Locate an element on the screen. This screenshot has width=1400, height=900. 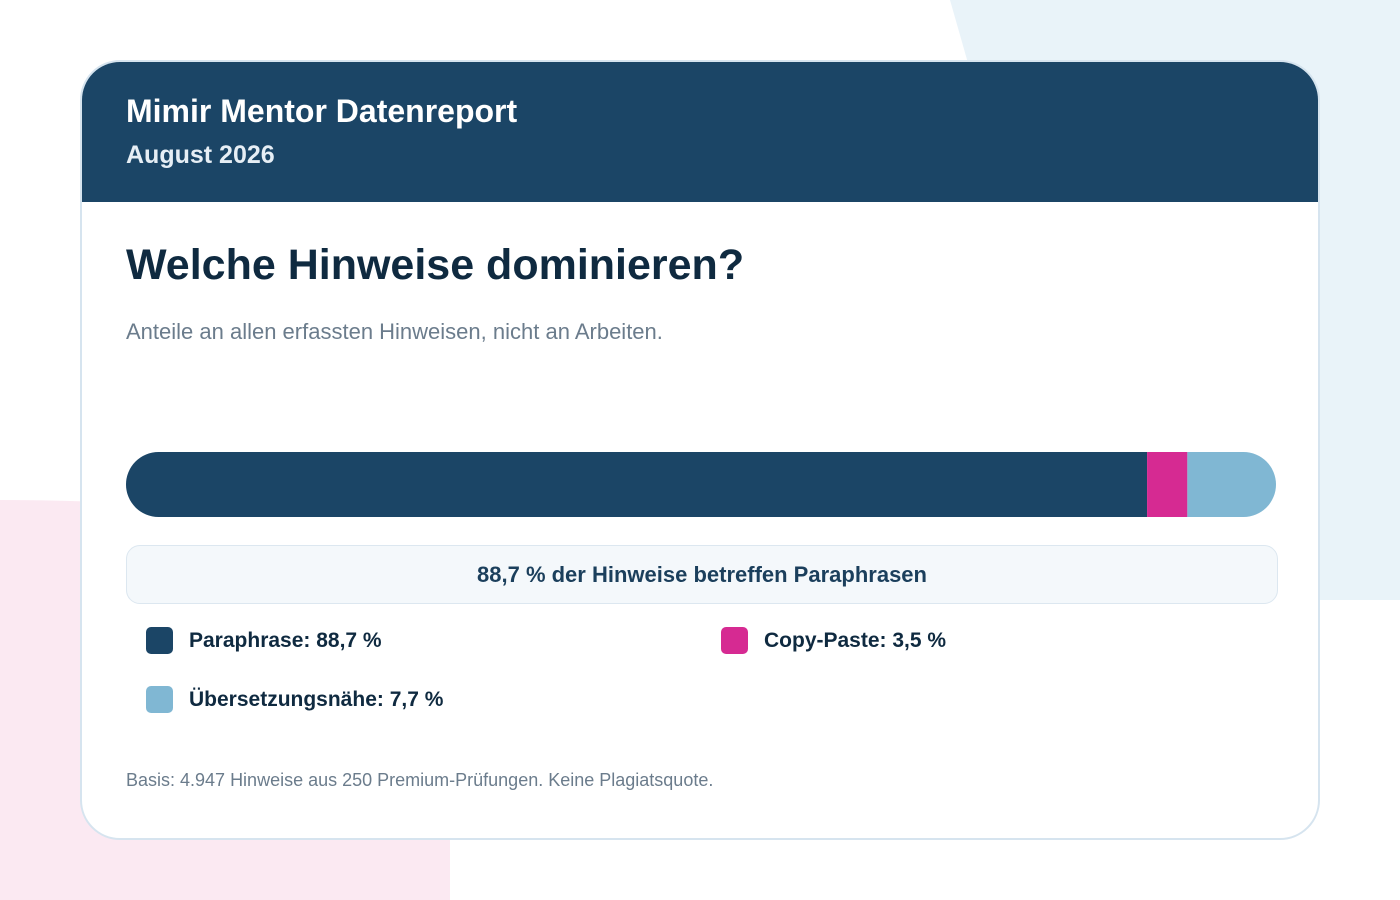
chart-title: Welche Hinweise dominieren? is located at coordinates (435, 265).